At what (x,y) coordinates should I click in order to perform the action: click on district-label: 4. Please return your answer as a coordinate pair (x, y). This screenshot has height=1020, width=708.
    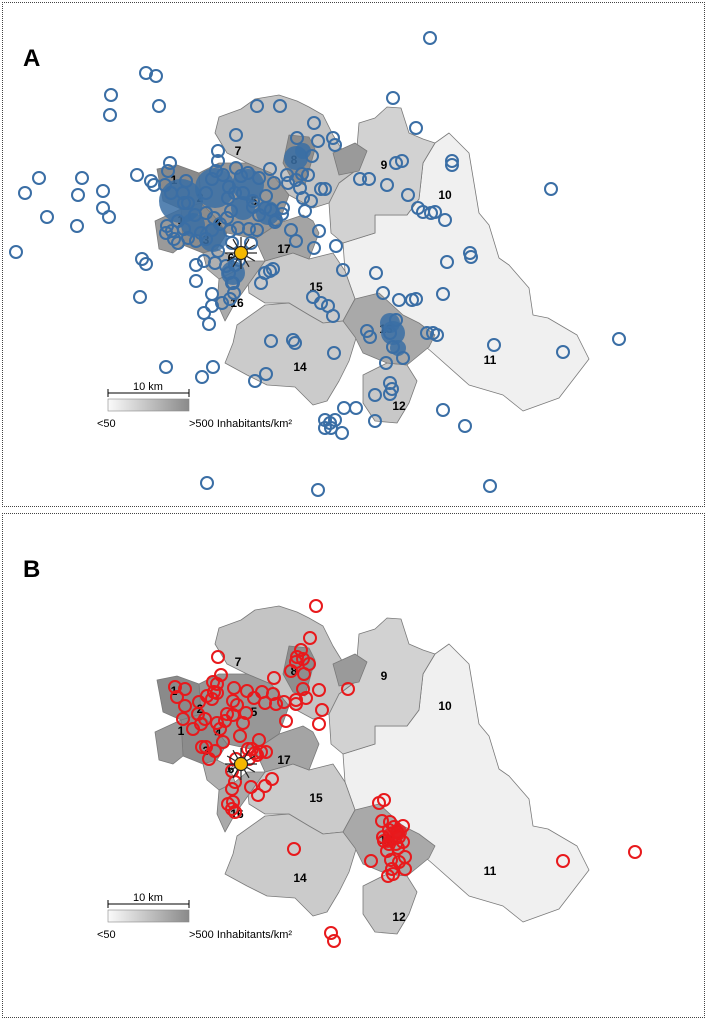
    Looking at the image, I should click on (218, 733).